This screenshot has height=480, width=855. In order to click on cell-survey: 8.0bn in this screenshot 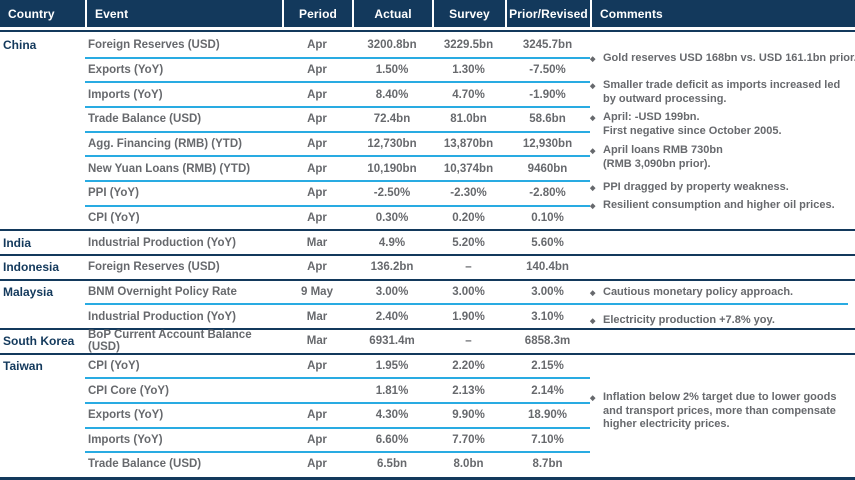, I will do `click(468, 464)`.